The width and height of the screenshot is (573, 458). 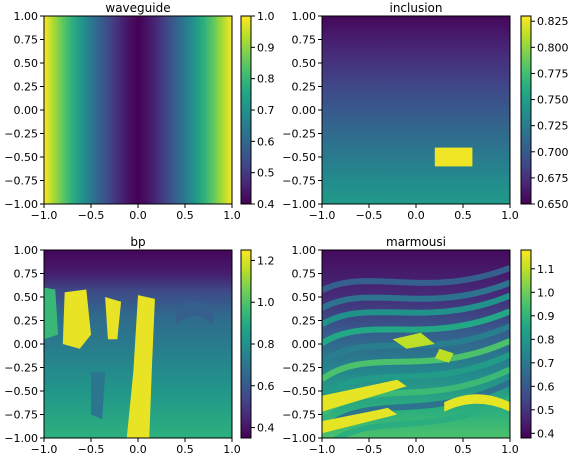 What do you see at coordinates (266, 260) in the screenshot?
I see `colorbar-tick-label: 1.2` at bounding box center [266, 260].